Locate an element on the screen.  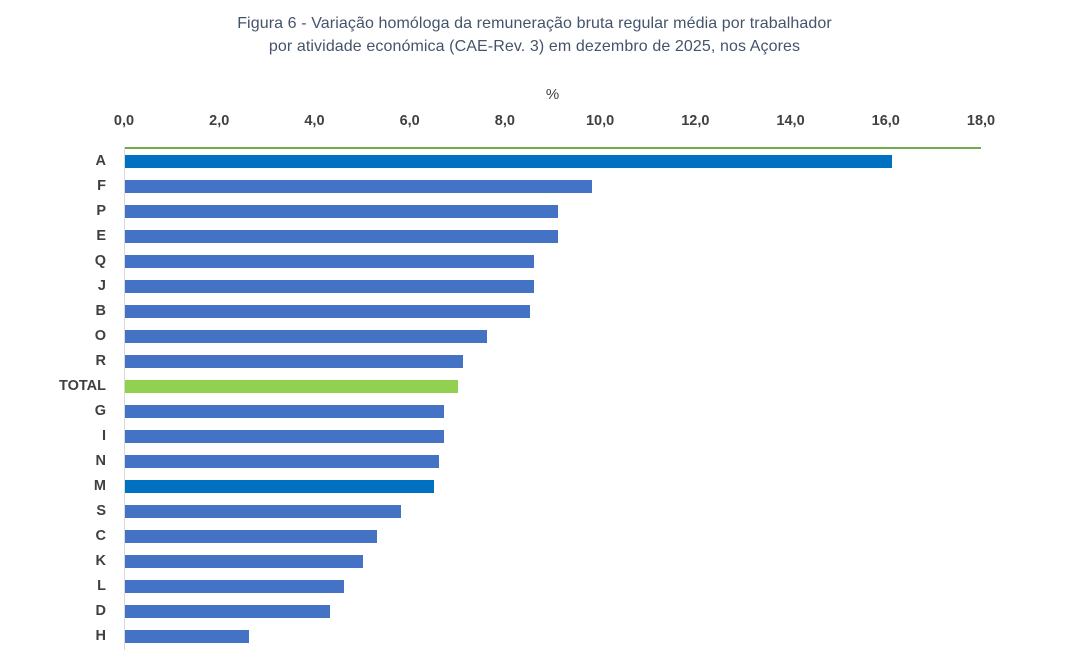
chart-row: H is located at coordinates (534, 636).